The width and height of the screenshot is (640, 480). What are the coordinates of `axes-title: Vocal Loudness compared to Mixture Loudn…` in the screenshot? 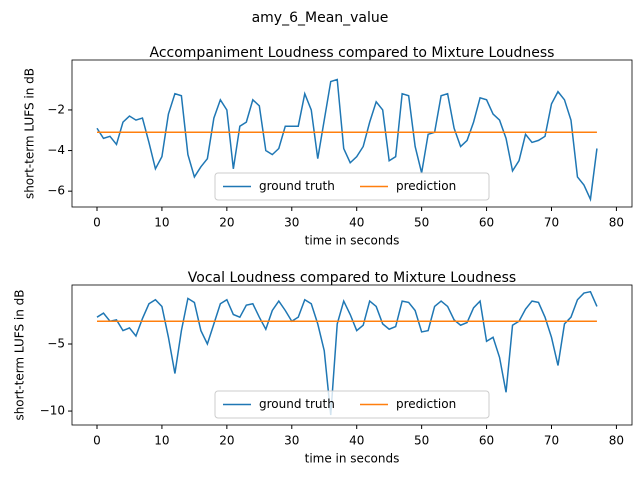 It's located at (352, 278).